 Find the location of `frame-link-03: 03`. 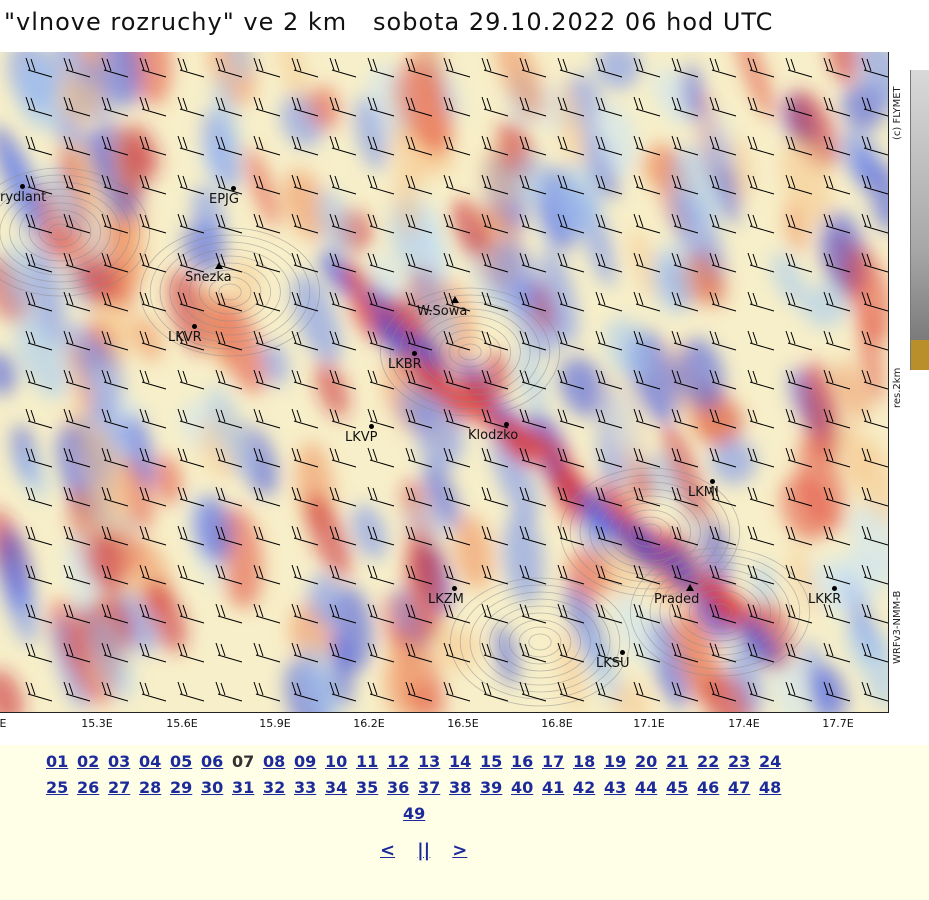

frame-link-03: 03 is located at coordinates (119, 761).